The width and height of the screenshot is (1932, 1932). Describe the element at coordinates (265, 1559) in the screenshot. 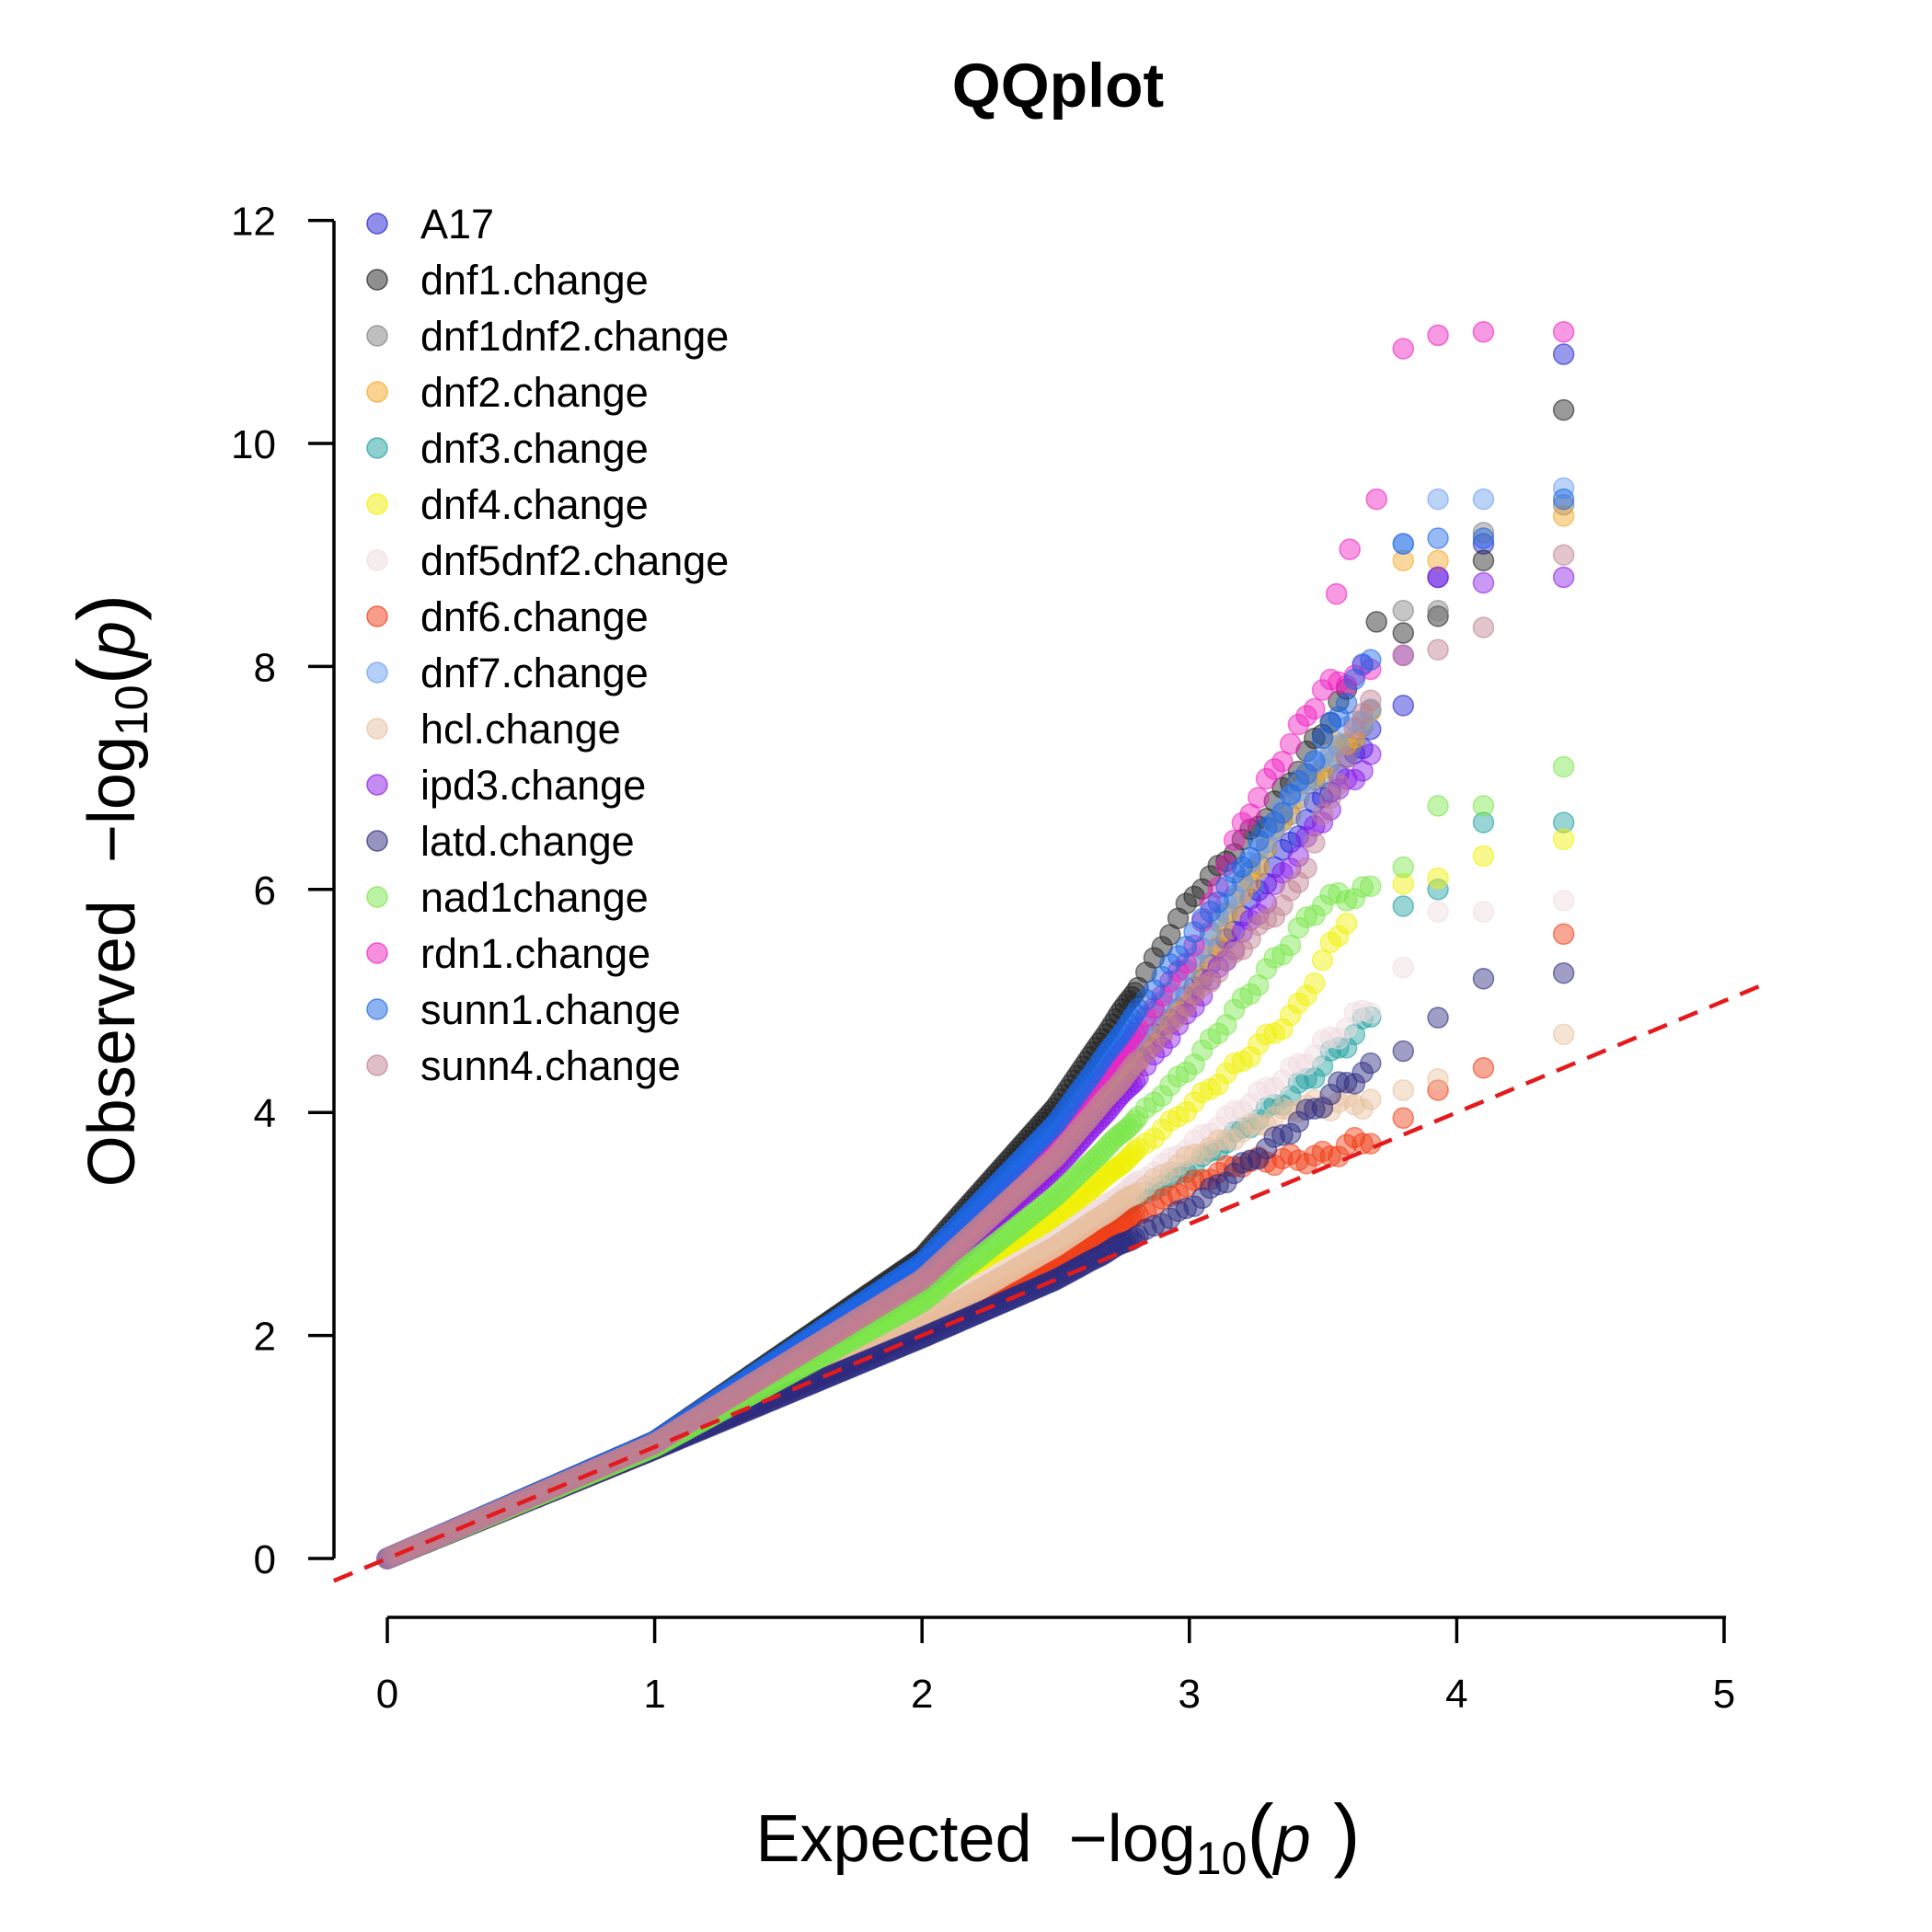

I see `y-tick-label: 0` at that location.